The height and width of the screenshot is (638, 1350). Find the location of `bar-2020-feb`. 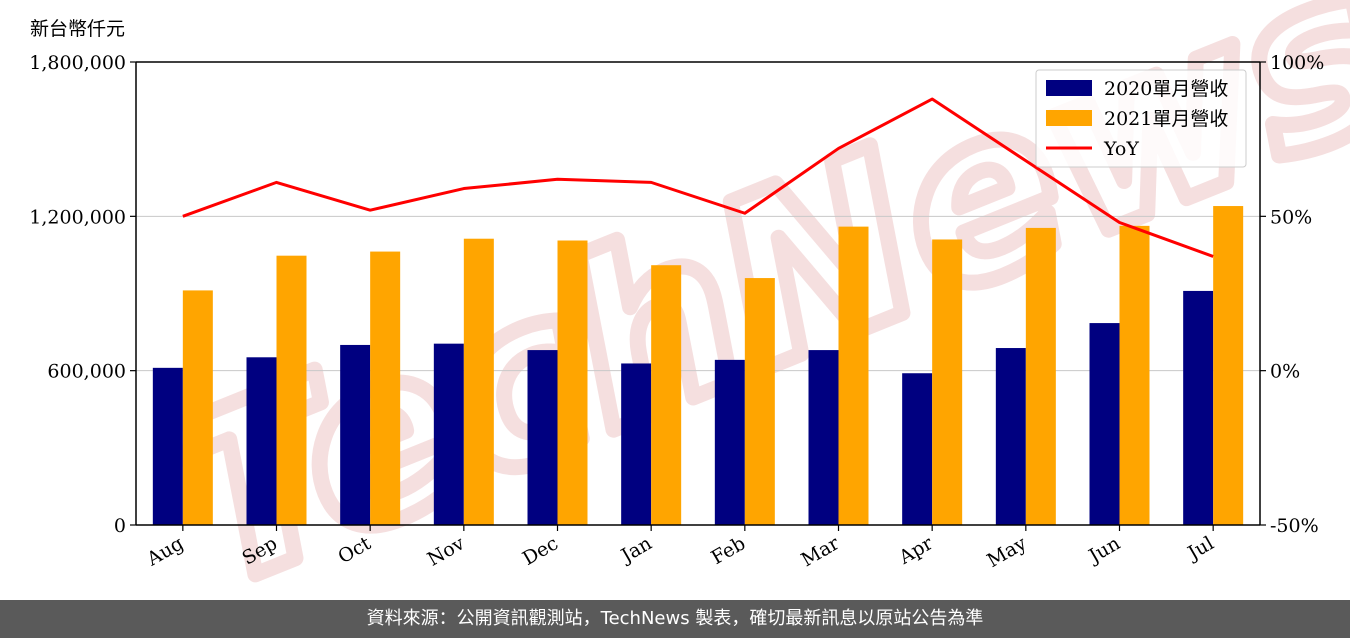

bar-2020-feb is located at coordinates (729, 442).